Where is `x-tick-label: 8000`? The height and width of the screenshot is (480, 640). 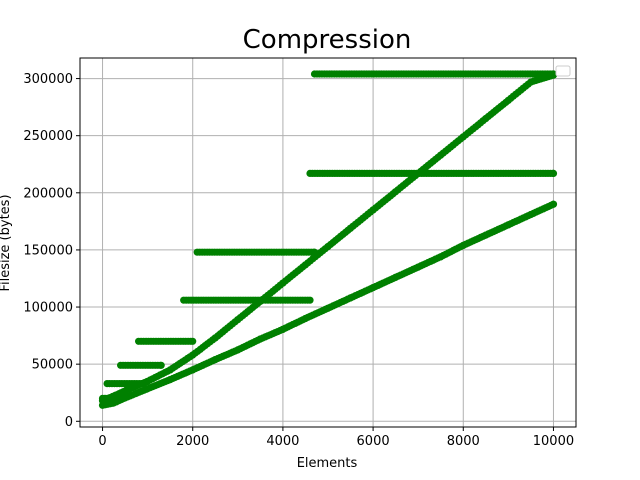
x-tick-label: 8000 is located at coordinates (463, 441).